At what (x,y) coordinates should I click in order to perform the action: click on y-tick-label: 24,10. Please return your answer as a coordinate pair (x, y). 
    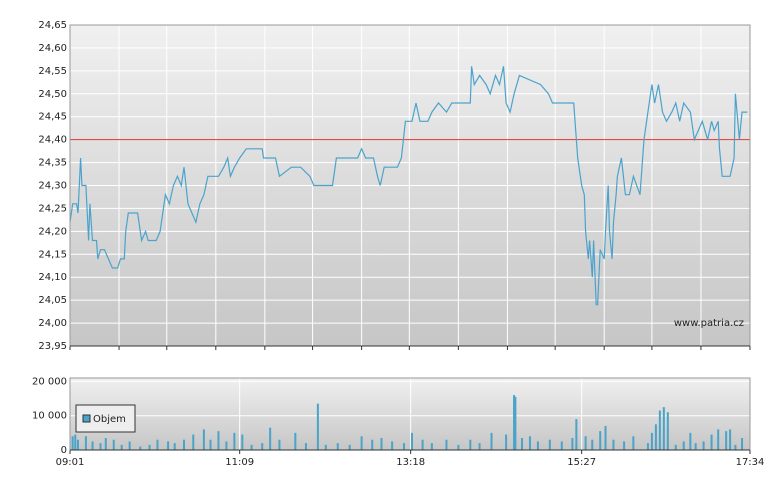
    Looking at the image, I should click on (52, 277).